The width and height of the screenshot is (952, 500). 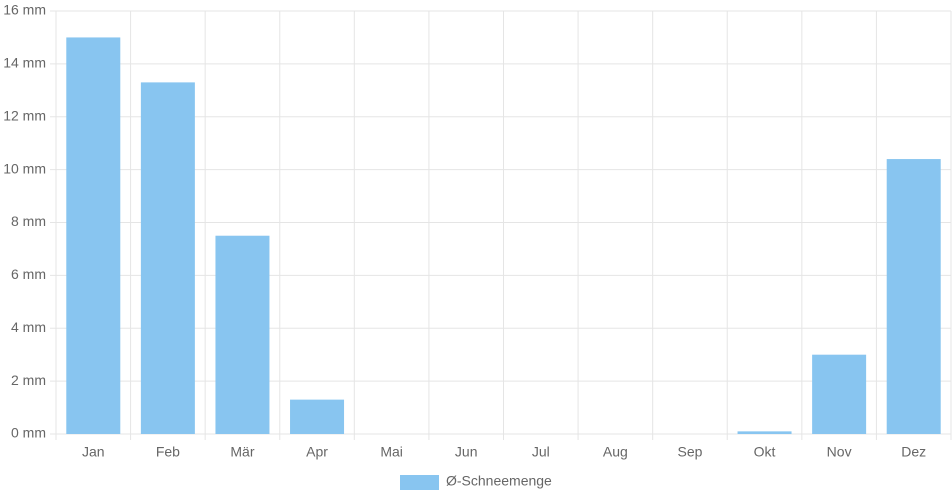 What do you see at coordinates (28, 221) in the screenshot?
I see `y-tick-label: 8 mm` at bounding box center [28, 221].